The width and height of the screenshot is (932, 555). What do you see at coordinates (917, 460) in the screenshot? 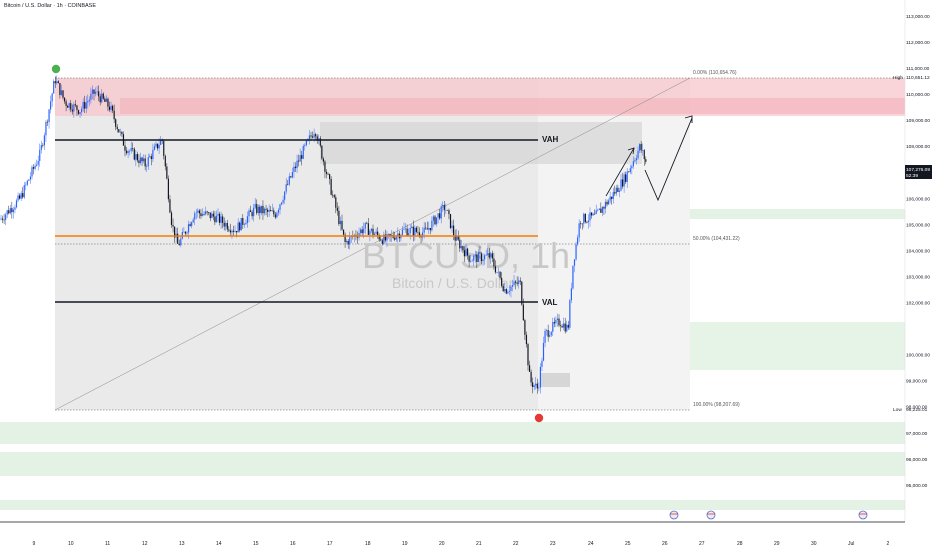
I see `price-tick-label: 96,000.00` at bounding box center [917, 460].